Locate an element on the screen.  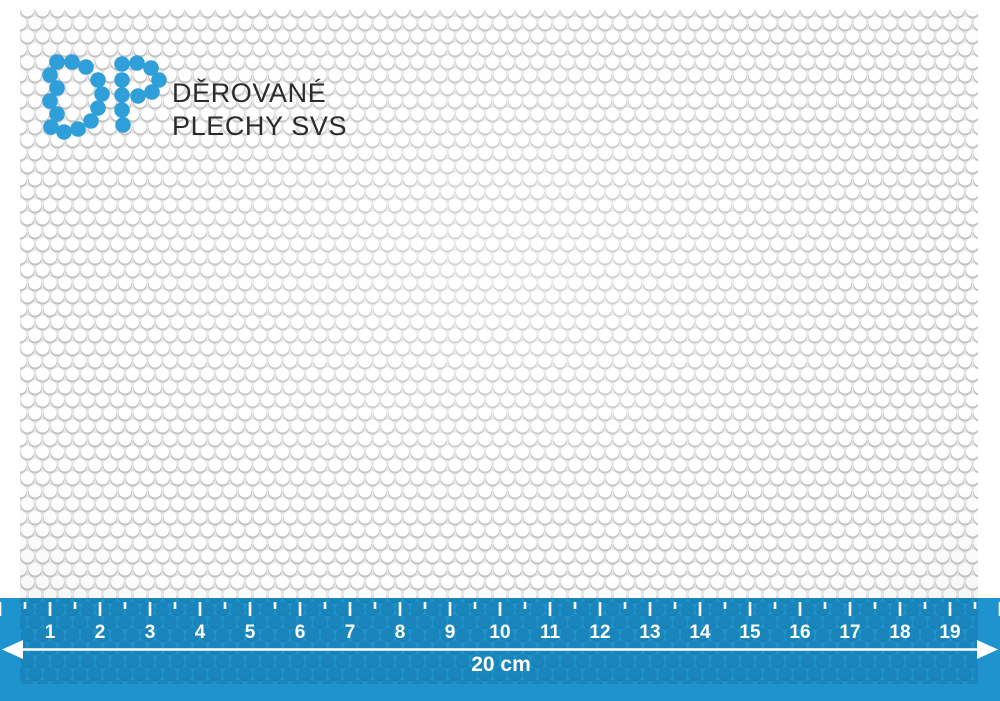
ruler-number: 5 is located at coordinates (250, 632).